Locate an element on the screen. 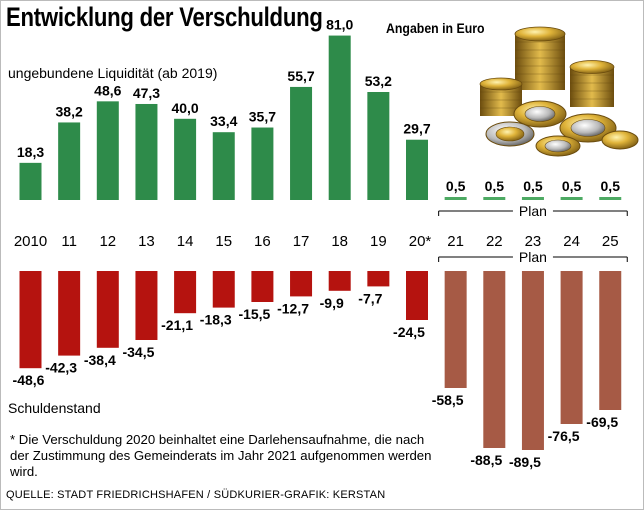  liquidity-bar-2010 is located at coordinates (30, 181).